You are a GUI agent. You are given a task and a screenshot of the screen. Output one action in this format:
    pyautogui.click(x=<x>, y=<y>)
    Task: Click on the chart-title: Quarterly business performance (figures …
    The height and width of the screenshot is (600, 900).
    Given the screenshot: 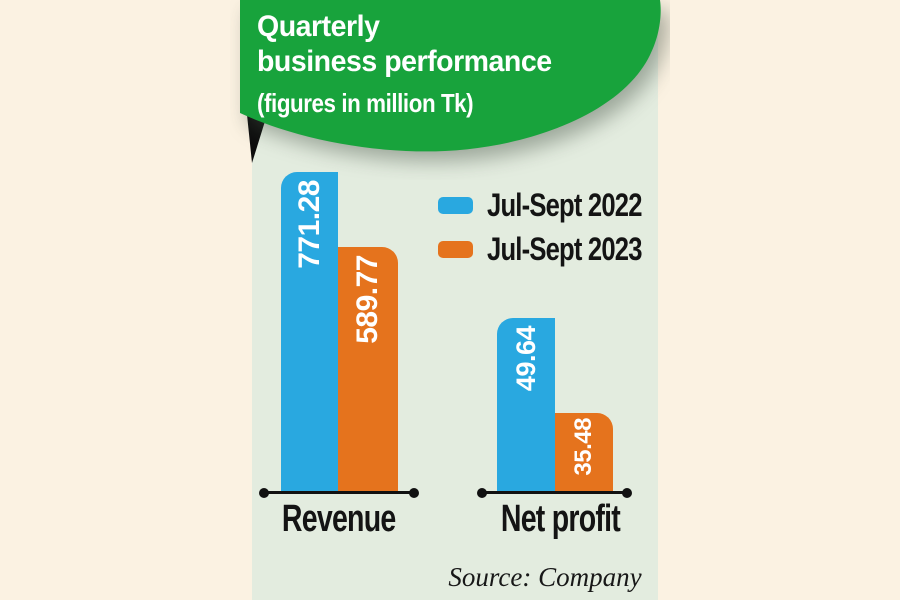 What is the action you would take?
    pyautogui.click(x=412, y=64)
    